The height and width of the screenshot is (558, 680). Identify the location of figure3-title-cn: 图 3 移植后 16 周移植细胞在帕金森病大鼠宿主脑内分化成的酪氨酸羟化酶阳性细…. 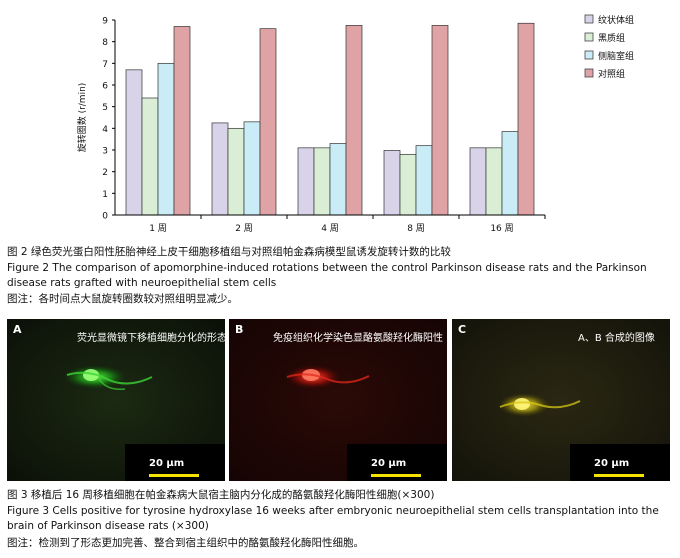
(221, 495).